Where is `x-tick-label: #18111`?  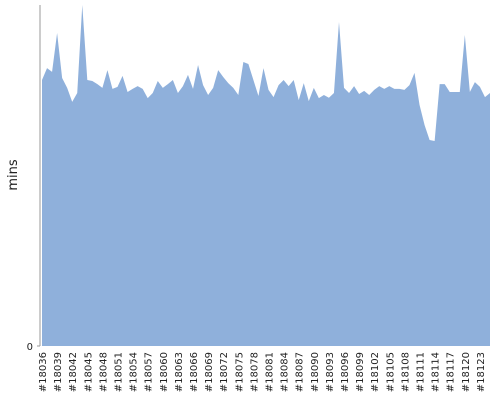
x-tick-label: #18111 is located at coordinates (421, 372).